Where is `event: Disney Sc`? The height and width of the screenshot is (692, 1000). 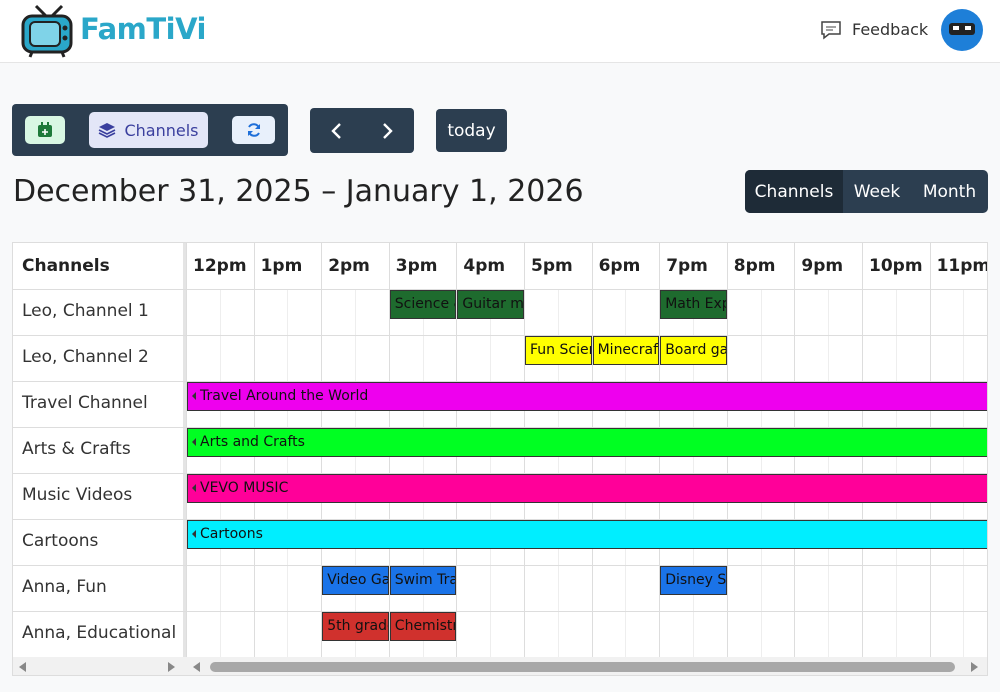 event: Disney Sc is located at coordinates (693, 580).